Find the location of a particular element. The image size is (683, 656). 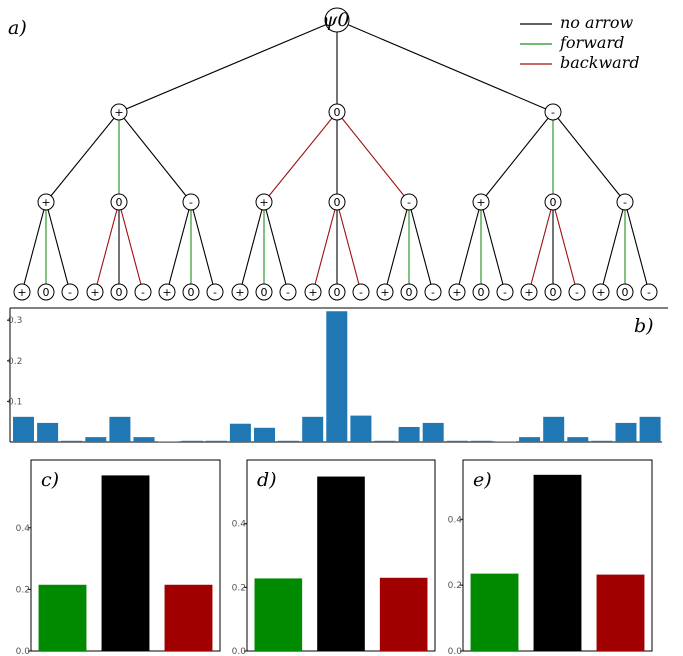

node-l2-3-circle is located at coordinates (264, 202).